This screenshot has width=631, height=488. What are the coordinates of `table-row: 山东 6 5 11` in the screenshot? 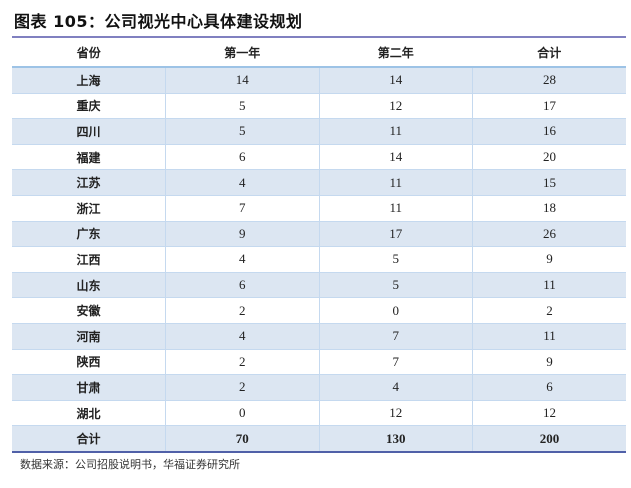 It's located at (319, 284).